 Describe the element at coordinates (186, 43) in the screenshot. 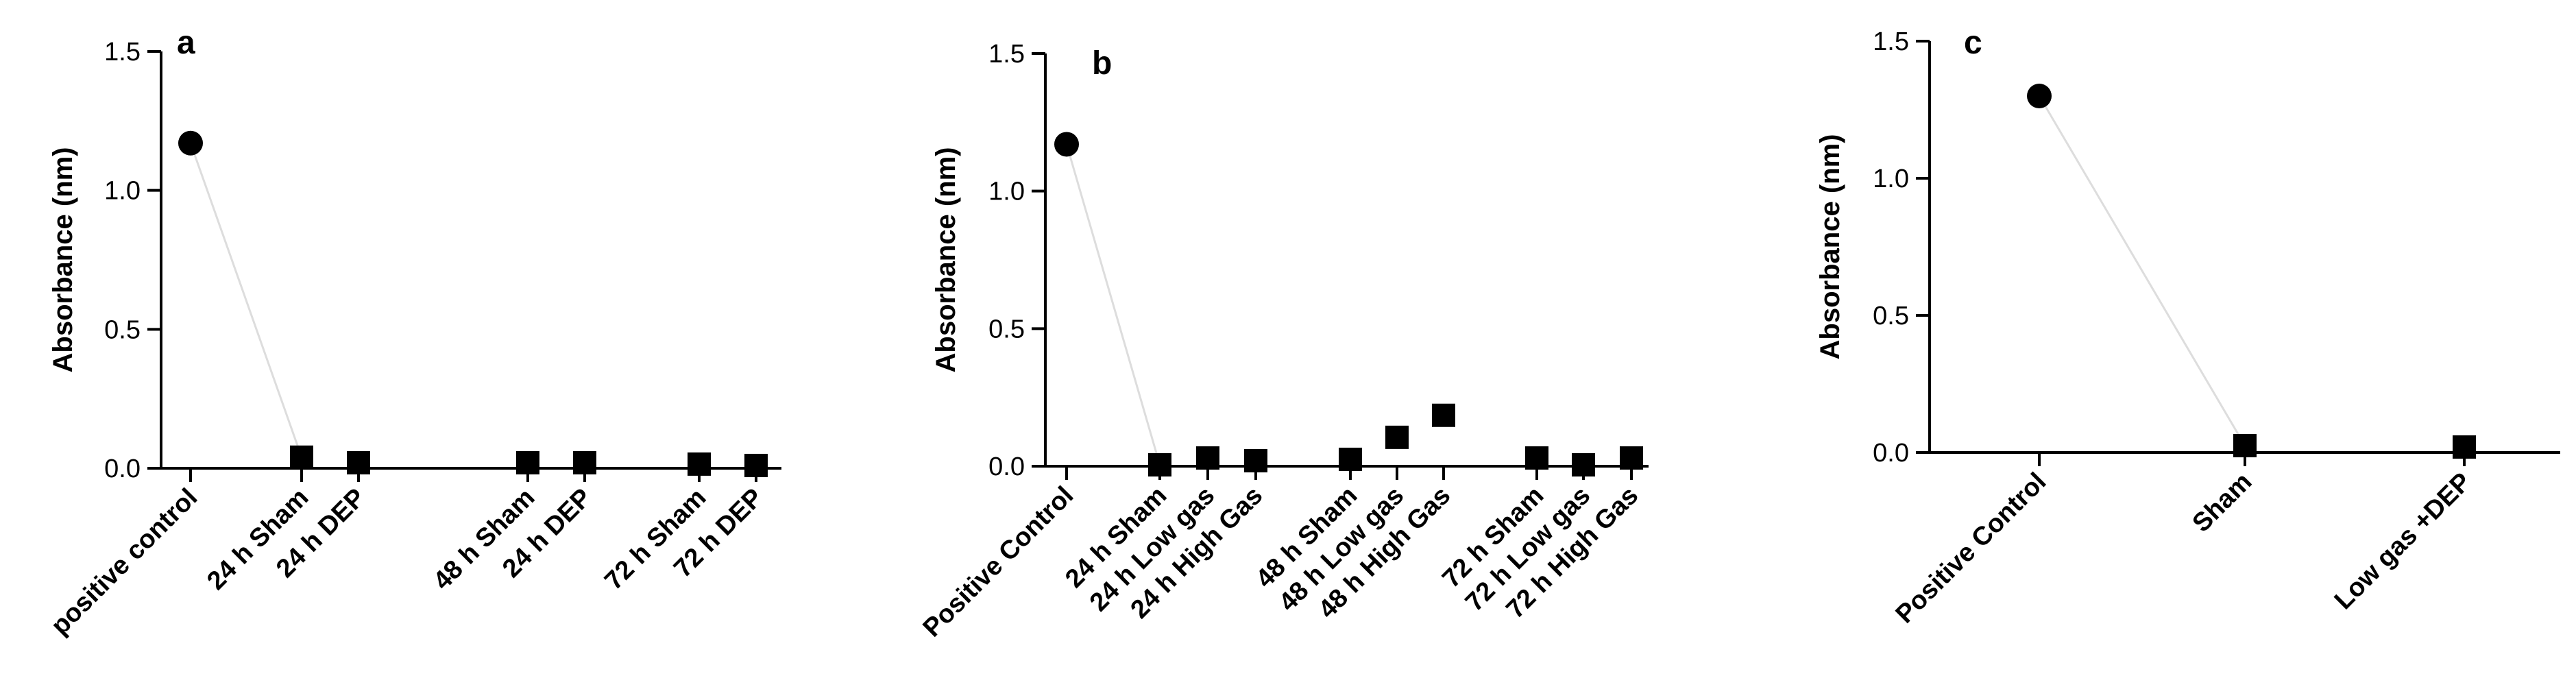

I see `panel-letter: a` at that location.